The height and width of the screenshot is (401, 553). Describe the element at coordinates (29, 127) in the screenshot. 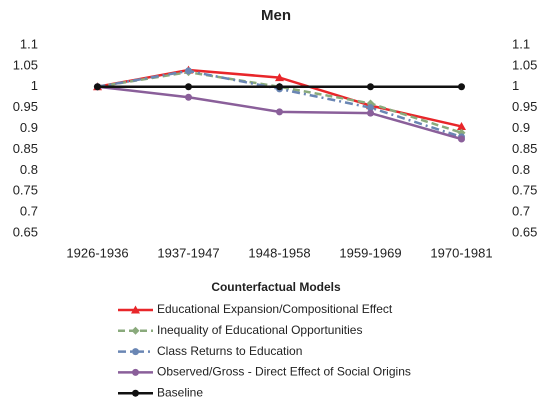

I see `y-tick-label: 0.9` at that location.